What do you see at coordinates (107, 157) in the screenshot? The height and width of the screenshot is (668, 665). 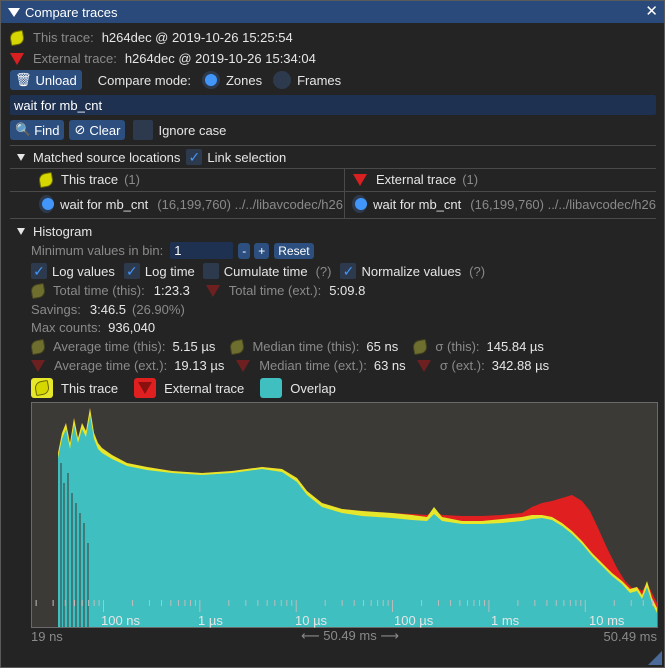 I see `matched-title: Matched source locations` at bounding box center [107, 157].